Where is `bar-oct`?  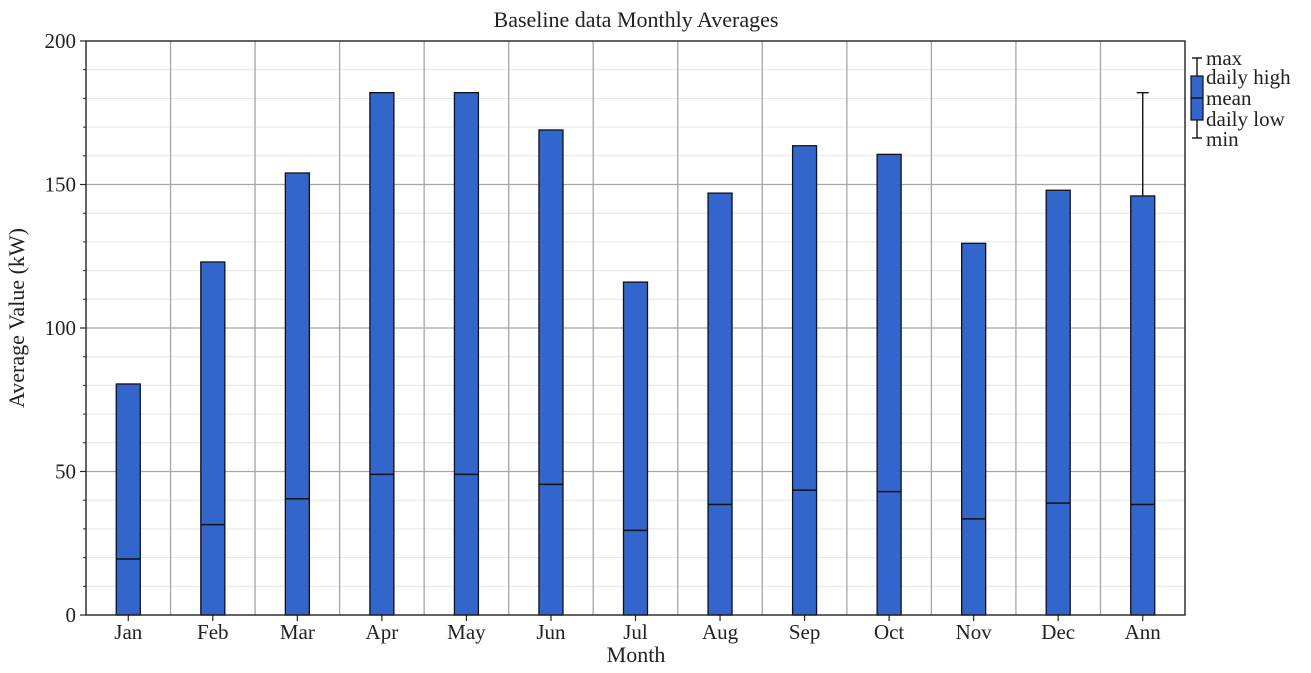 bar-oct is located at coordinates (889, 384).